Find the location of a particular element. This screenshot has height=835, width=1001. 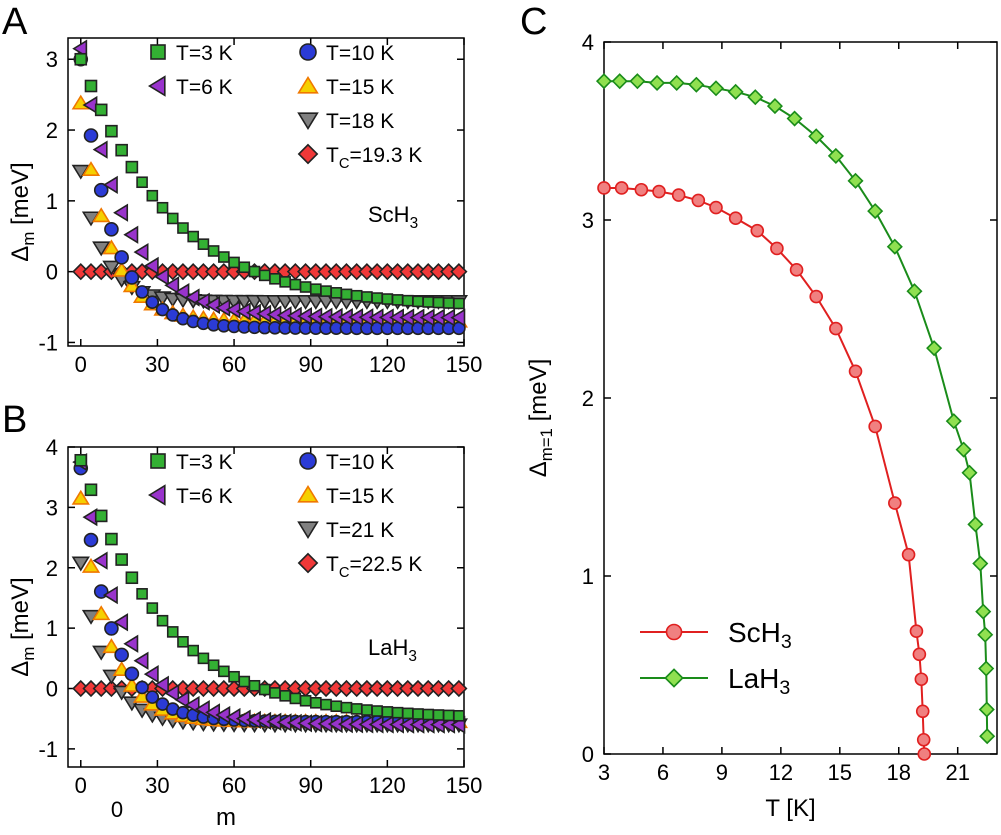

x-tick-label: 90 is located at coordinates (310, 785).